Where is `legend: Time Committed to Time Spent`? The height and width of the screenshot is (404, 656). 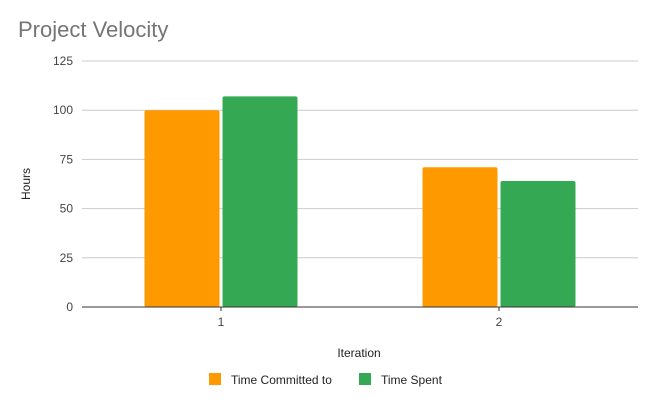
legend: Time Committed to Time Spent is located at coordinates (326, 380).